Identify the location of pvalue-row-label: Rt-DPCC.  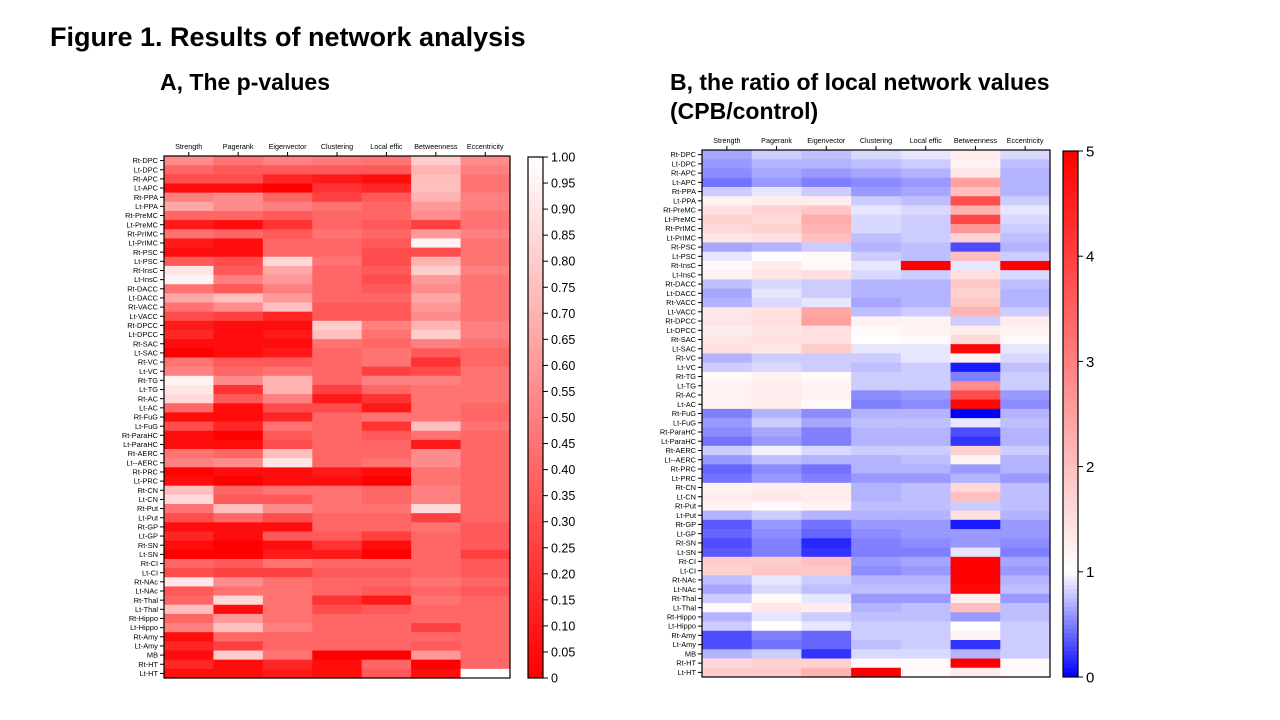
(142, 325).